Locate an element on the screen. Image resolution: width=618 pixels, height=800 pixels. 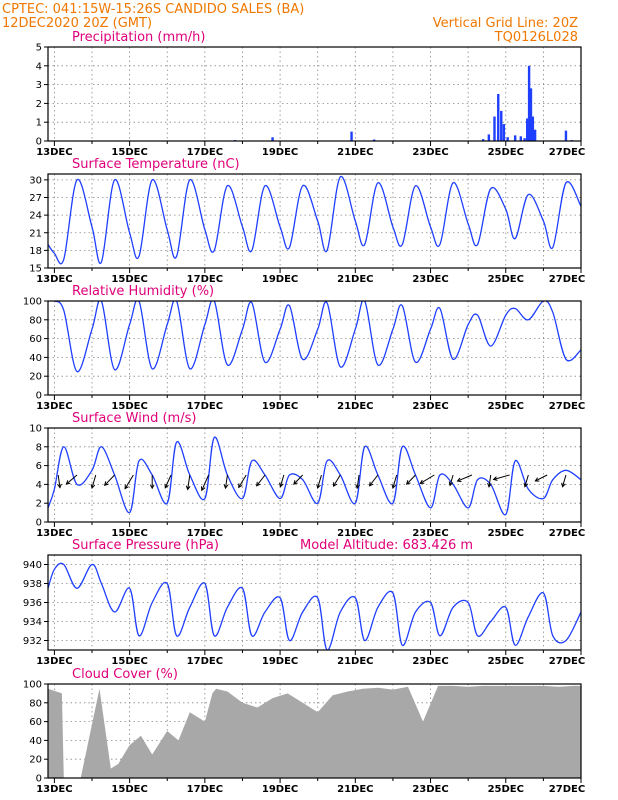
precipitation-ytick-label: 0 is located at coordinates (39, 142).